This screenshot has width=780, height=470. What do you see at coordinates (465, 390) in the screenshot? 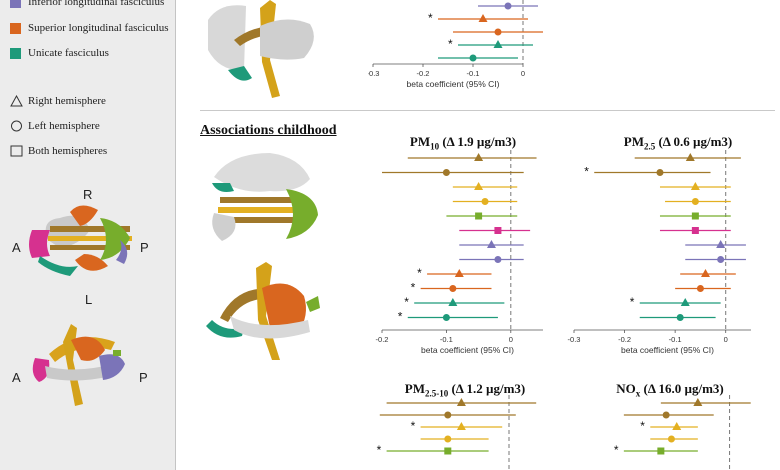
I see `plot-title-pm2510: PM2.5-10 (Δ 1.2 µg/m3)` at bounding box center [465, 390].